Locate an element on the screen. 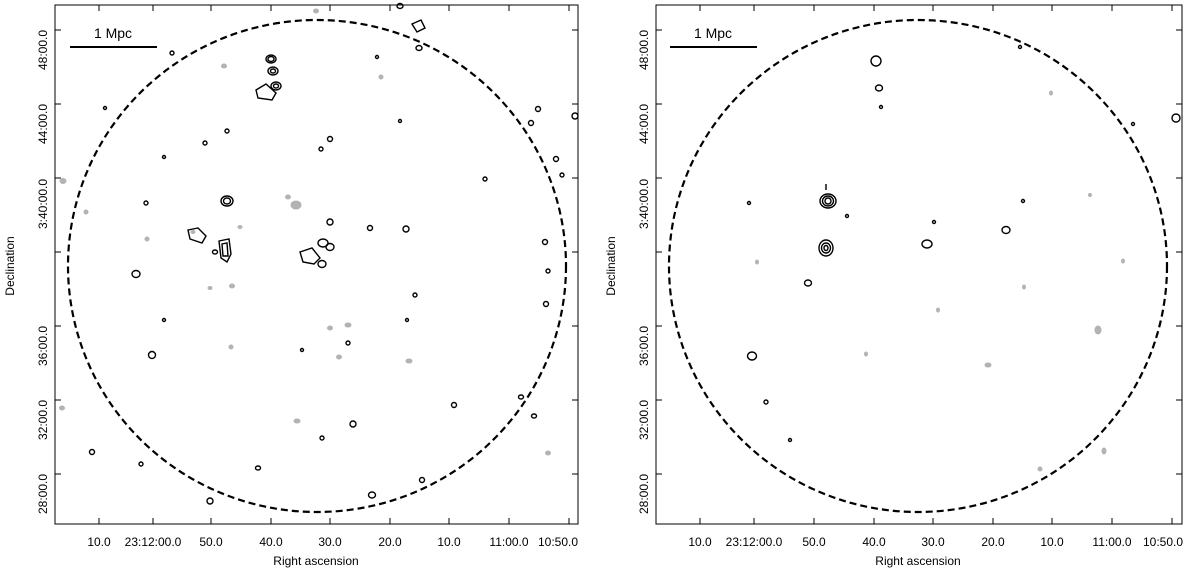  left-ytick-label: 44:00.0 is located at coordinates (43, 124).